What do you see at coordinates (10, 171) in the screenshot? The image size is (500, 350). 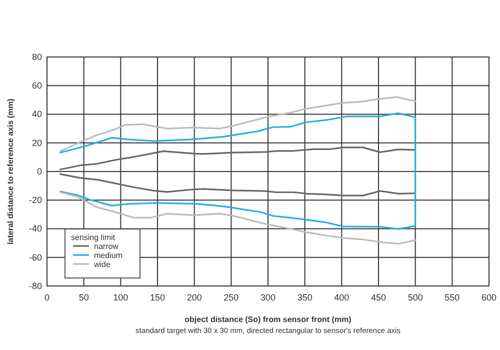 I see `y-axis-title: lateral distance to reference axis (mm)` at bounding box center [10, 171].